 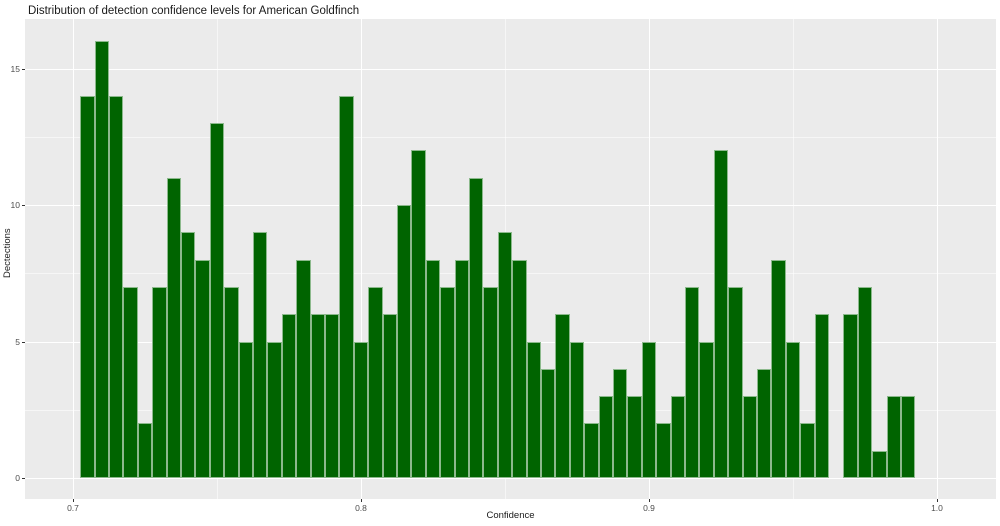 What do you see at coordinates (15, 205) in the screenshot?
I see `y-tick-label: 10` at bounding box center [15, 205].